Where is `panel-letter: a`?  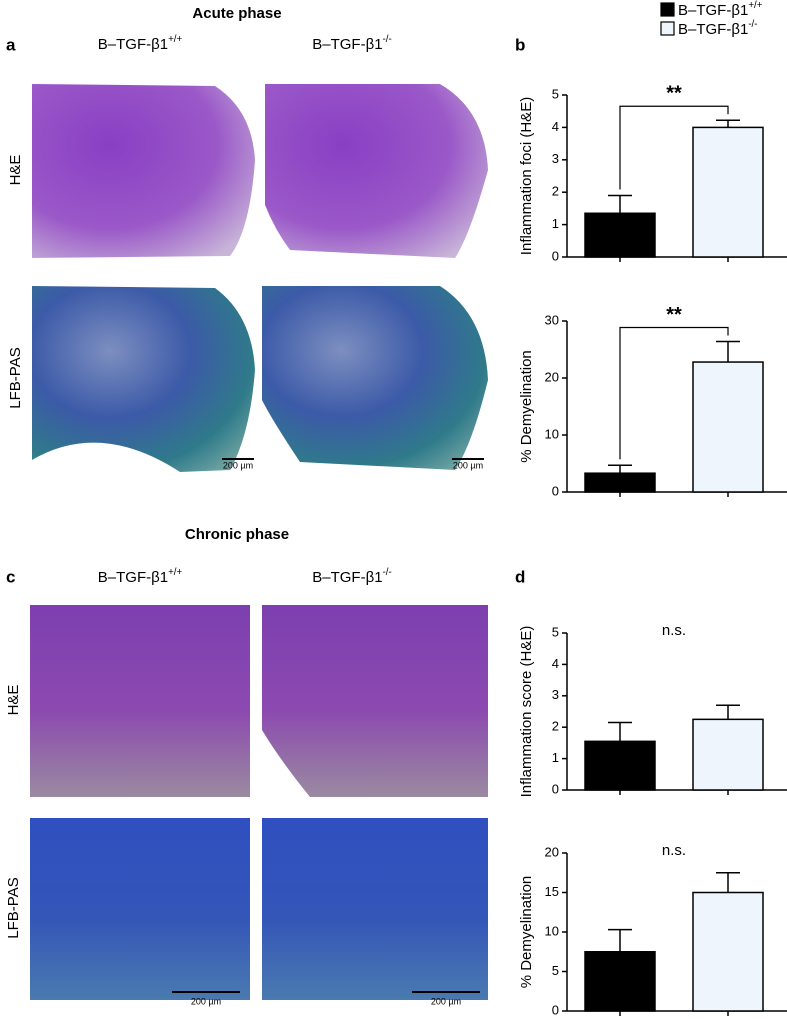
panel-letter: a is located at coordinates (11, 44).